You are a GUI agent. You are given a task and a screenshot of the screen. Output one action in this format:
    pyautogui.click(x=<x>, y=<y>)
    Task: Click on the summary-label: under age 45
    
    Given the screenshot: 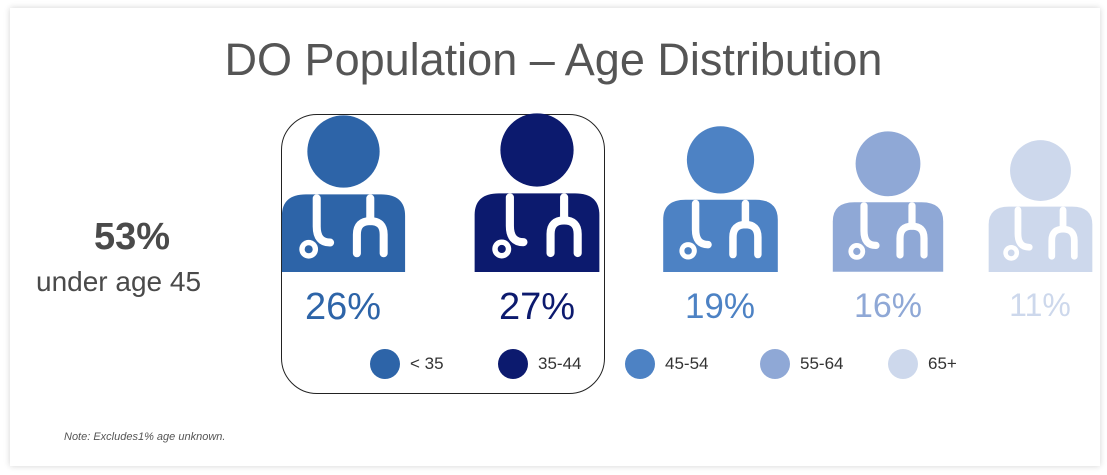 What is the action you would take?
    pyautogui.click(x=119, y=281)
    